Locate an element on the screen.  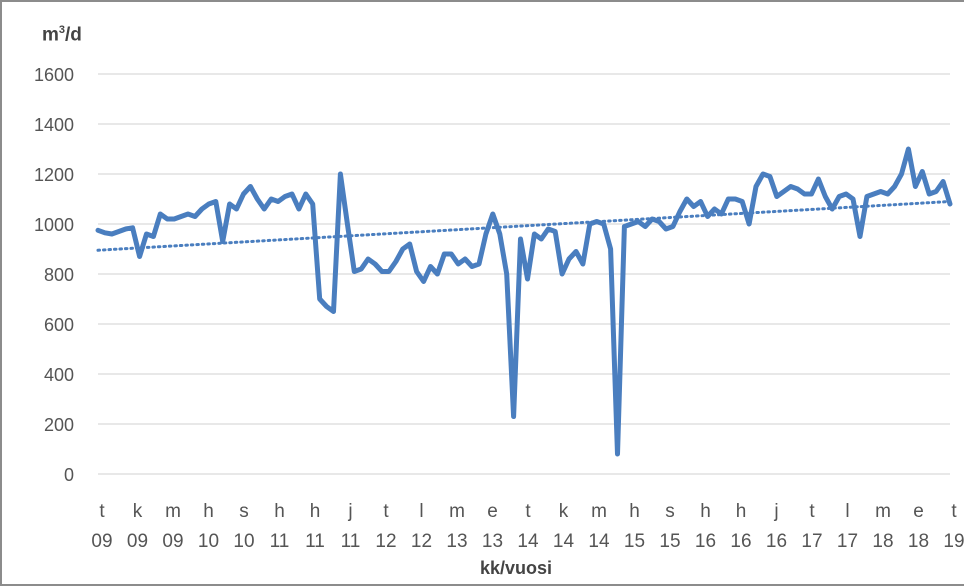
trend-line is located at coordinates (524, 226).